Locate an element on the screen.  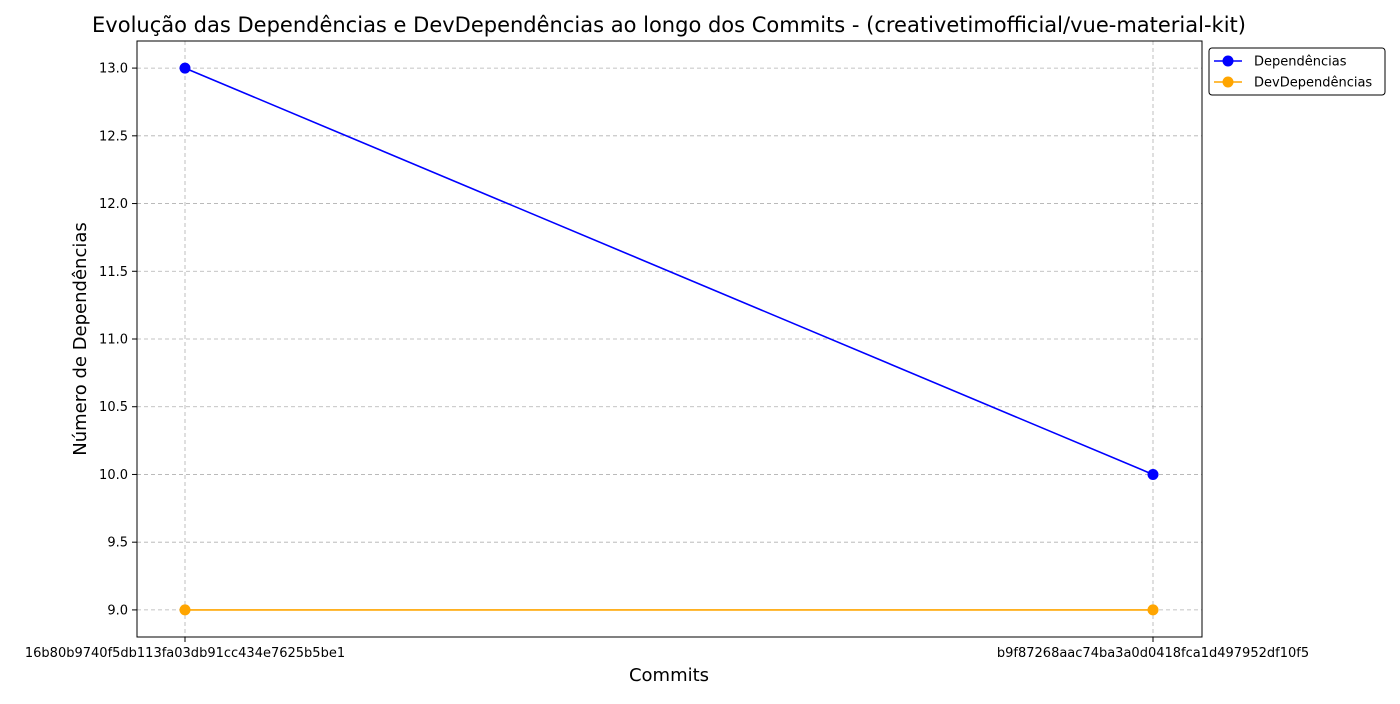
x-tick-label: b9f87268aac74ba3a0d0418fca1d497952df10f5 is located at coordinates (1153, 653).